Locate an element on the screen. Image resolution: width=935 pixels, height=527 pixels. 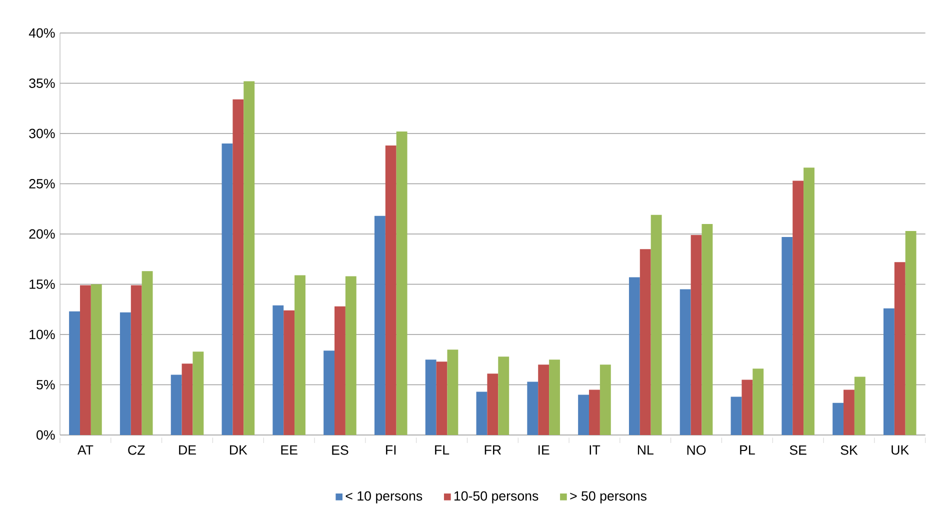
x-tick-label: SK is located at coordinates (849, 450).